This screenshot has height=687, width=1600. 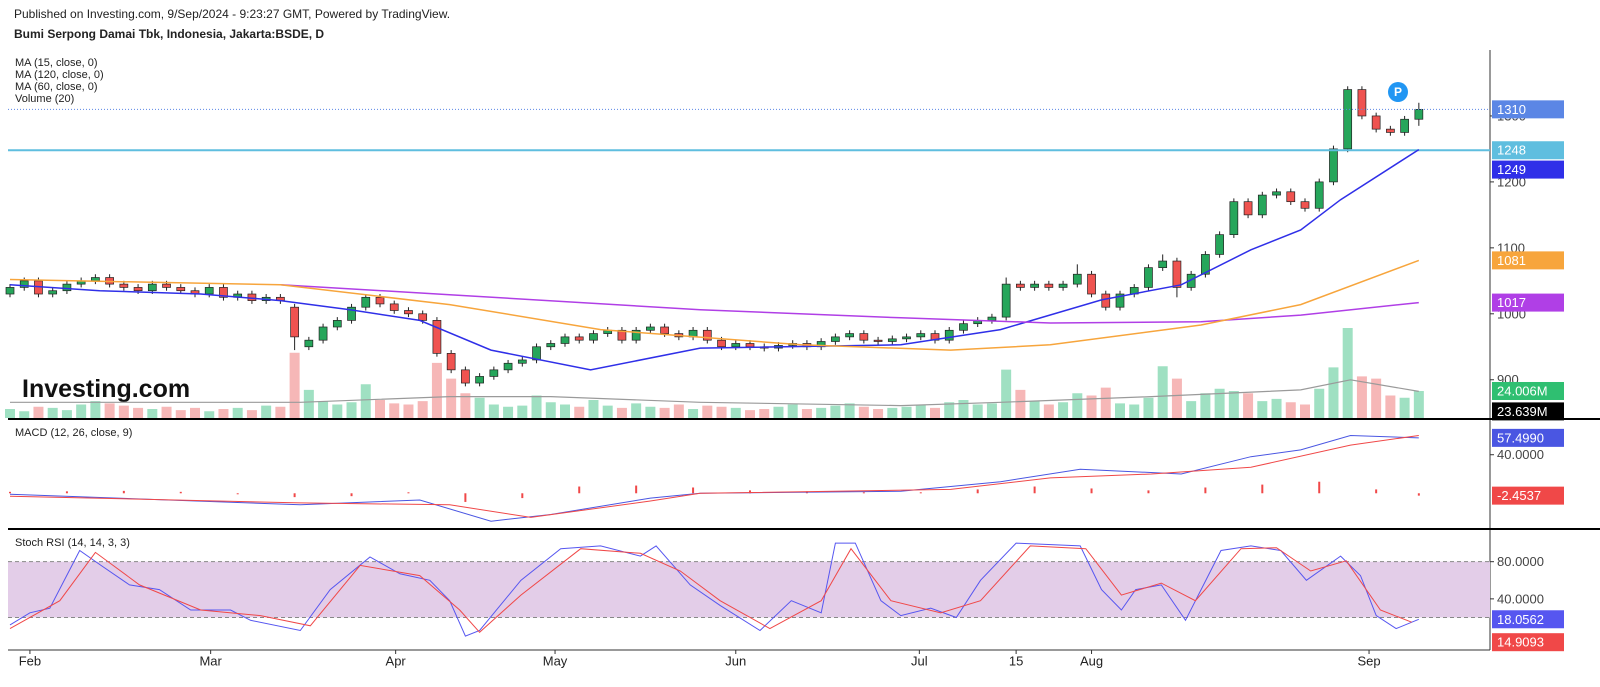 What do you see at coordinates (44, 99) in the screenshot?
I see `legend-entry: Volume (20)` at bounding box center [44, 99].